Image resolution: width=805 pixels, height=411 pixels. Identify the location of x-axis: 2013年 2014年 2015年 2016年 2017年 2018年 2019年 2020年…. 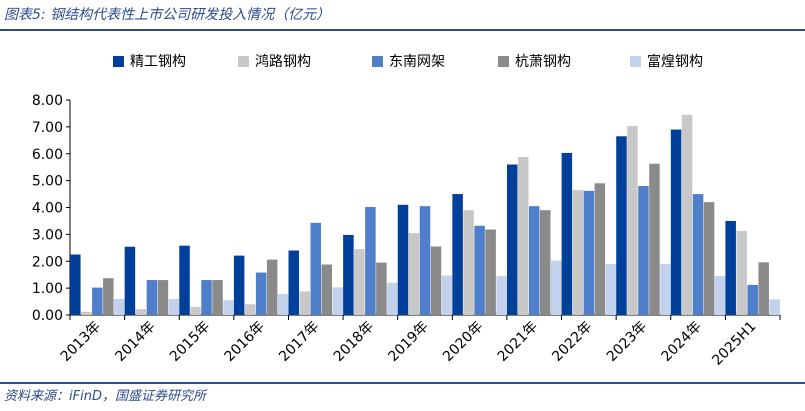
(419, 341).